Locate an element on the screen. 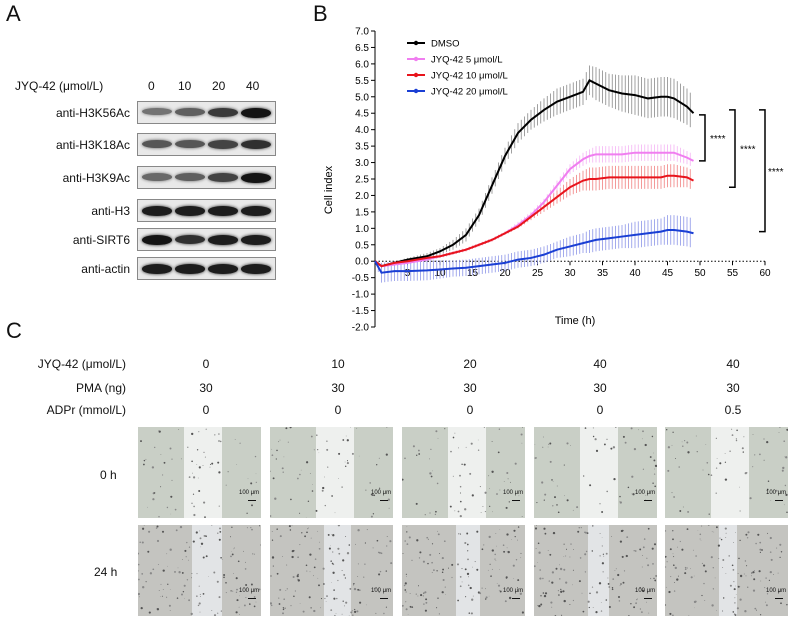  x-tick-label: 45 is located at coordinates (668, 273).